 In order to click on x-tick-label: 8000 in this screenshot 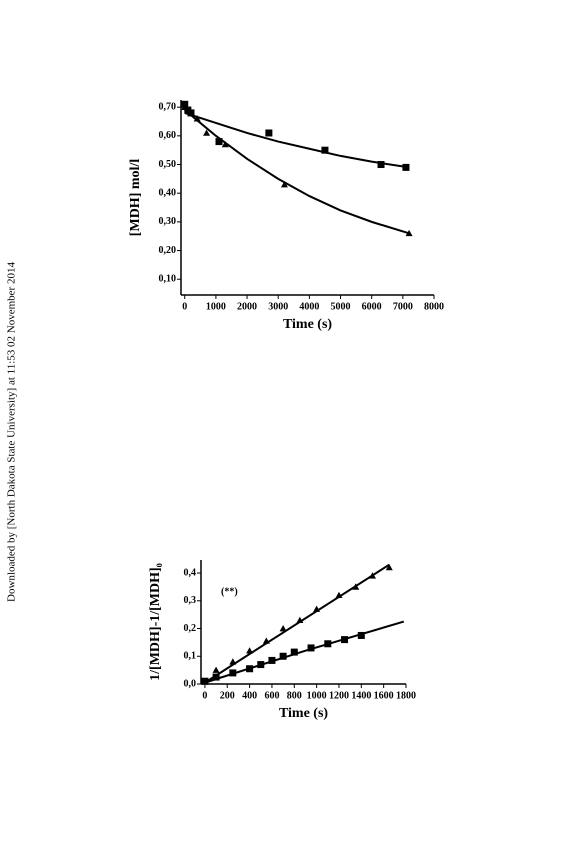, I will do `click(434, 306)`.